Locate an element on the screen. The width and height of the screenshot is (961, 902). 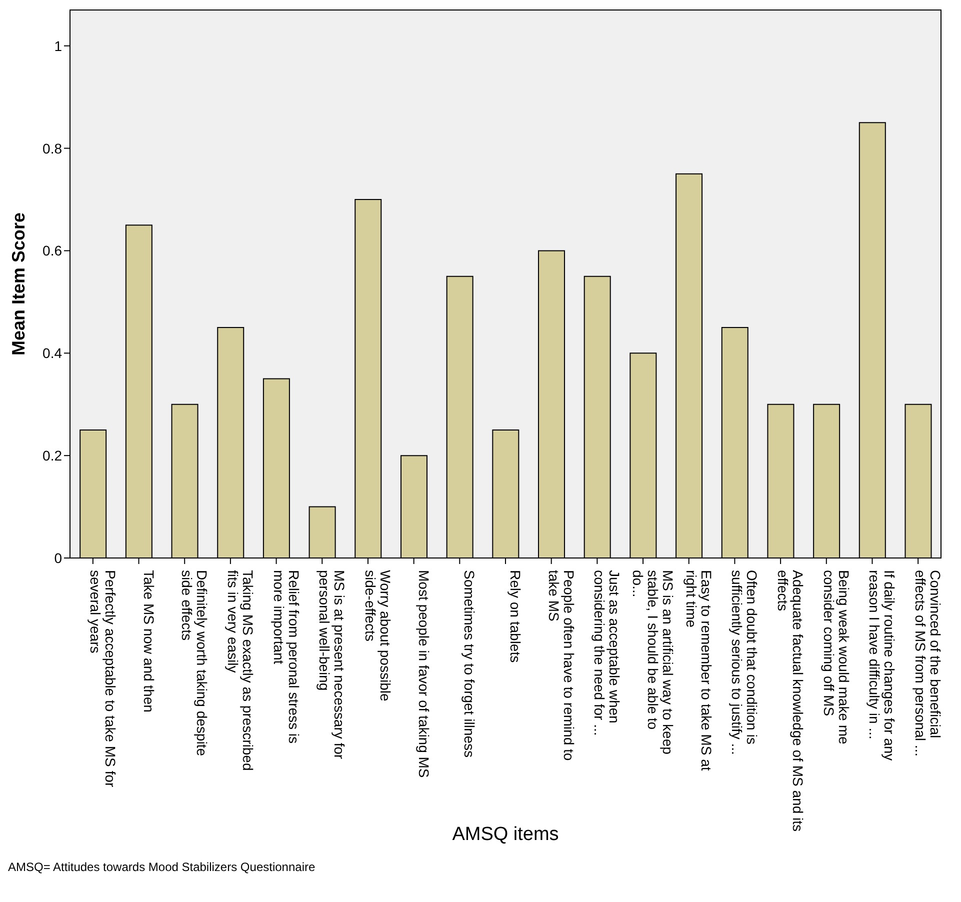
y-tick-label: 0.4 is located at coordinates (52, 353).